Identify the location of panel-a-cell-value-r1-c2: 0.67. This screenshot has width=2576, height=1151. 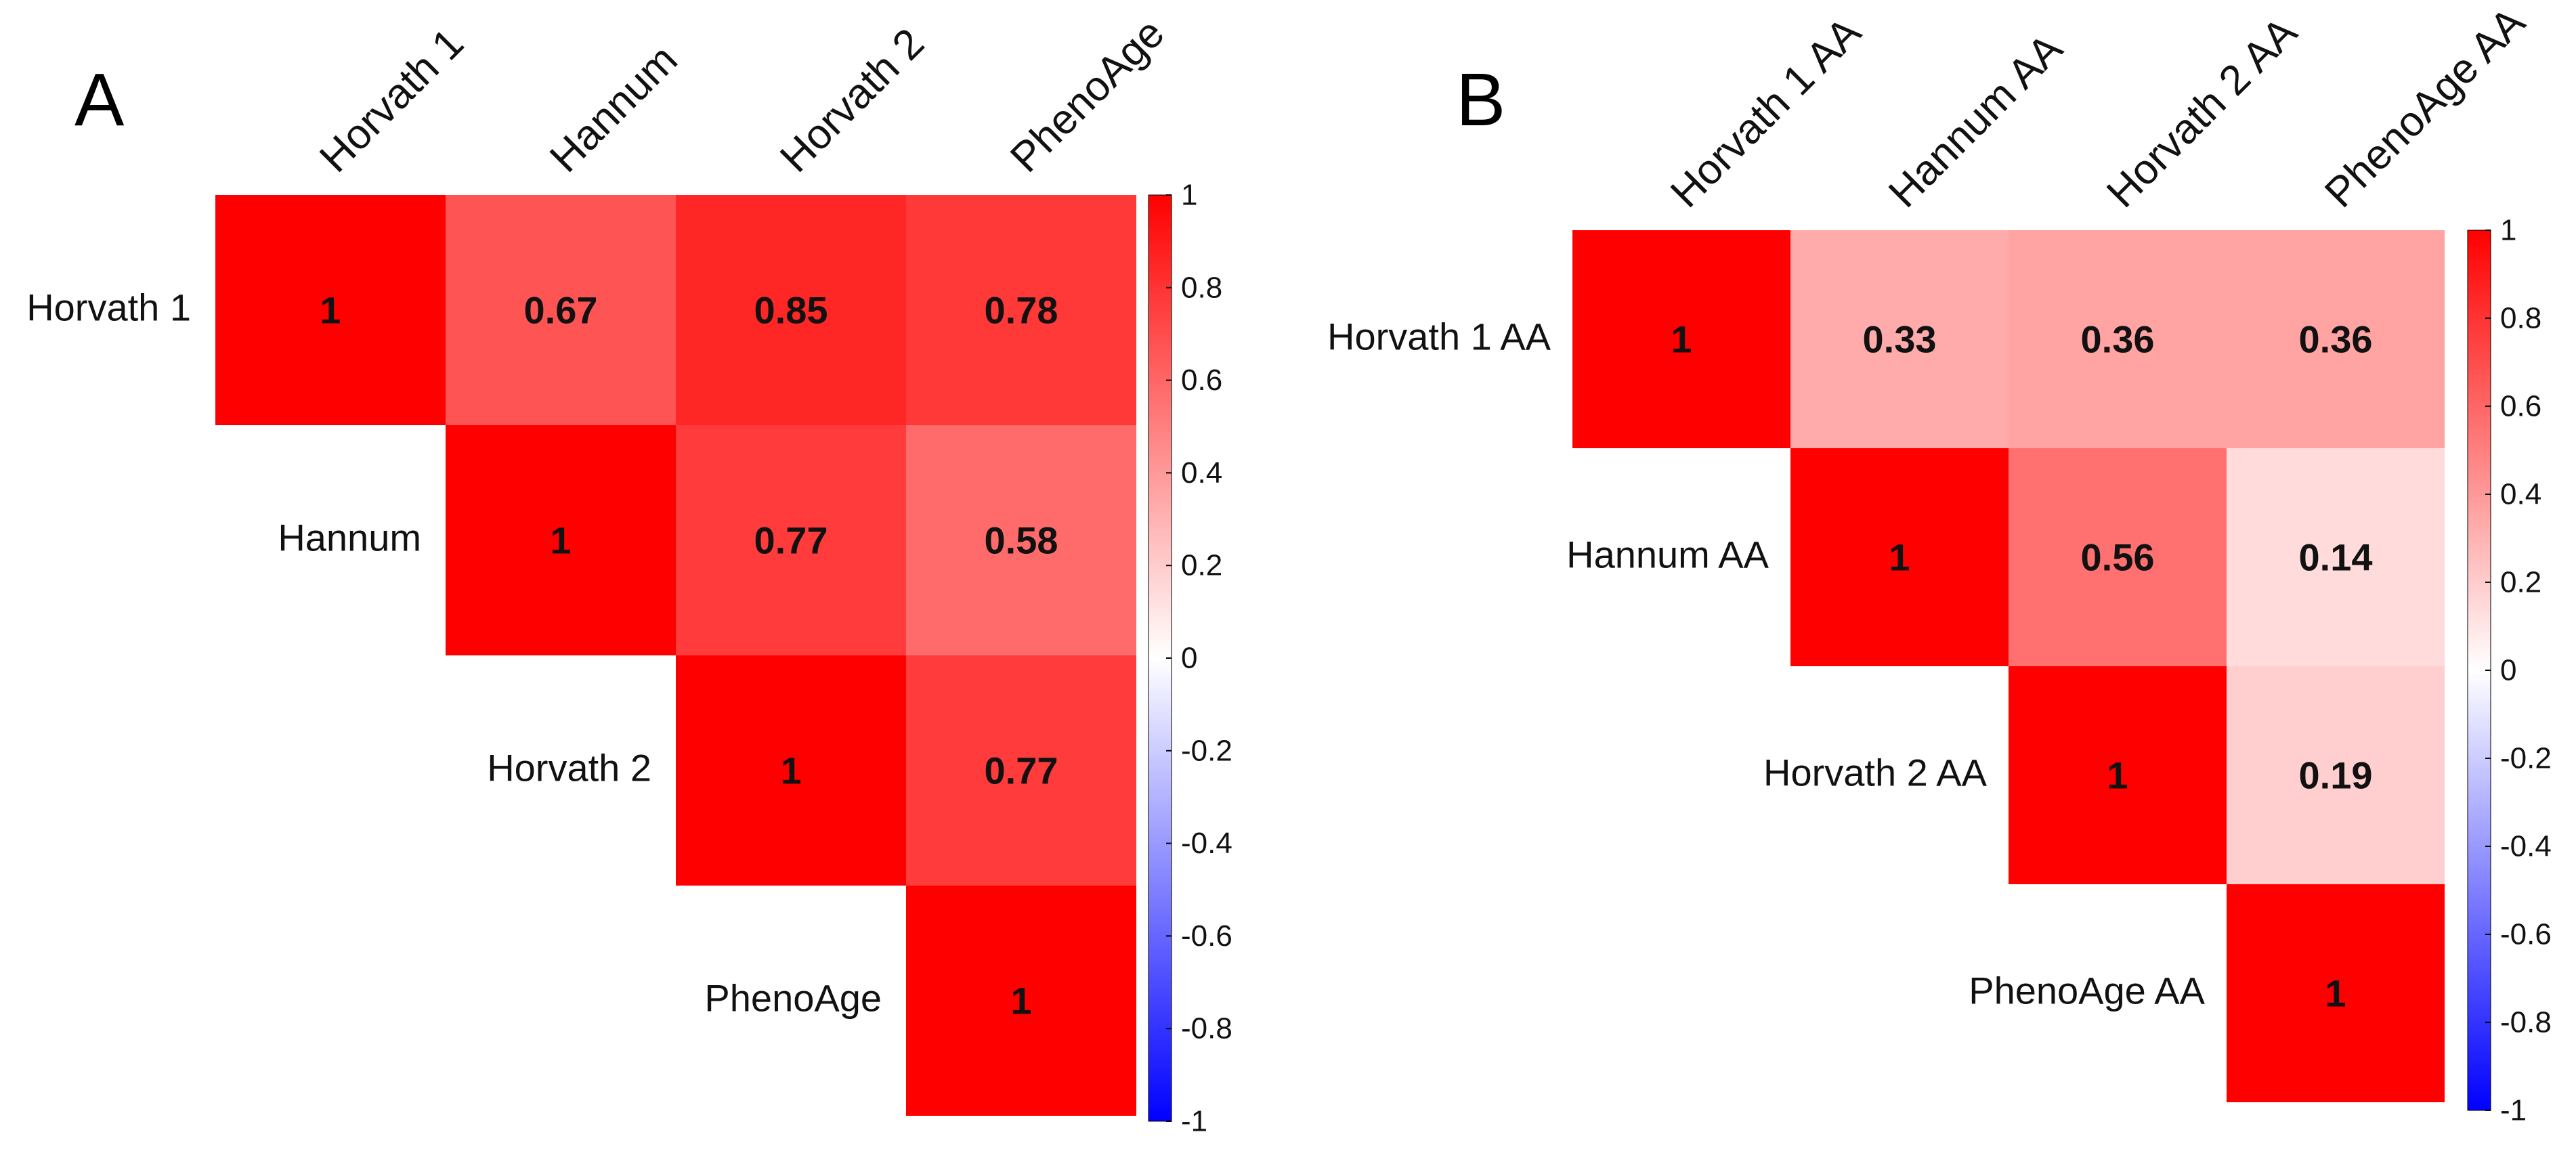
(561, 310).